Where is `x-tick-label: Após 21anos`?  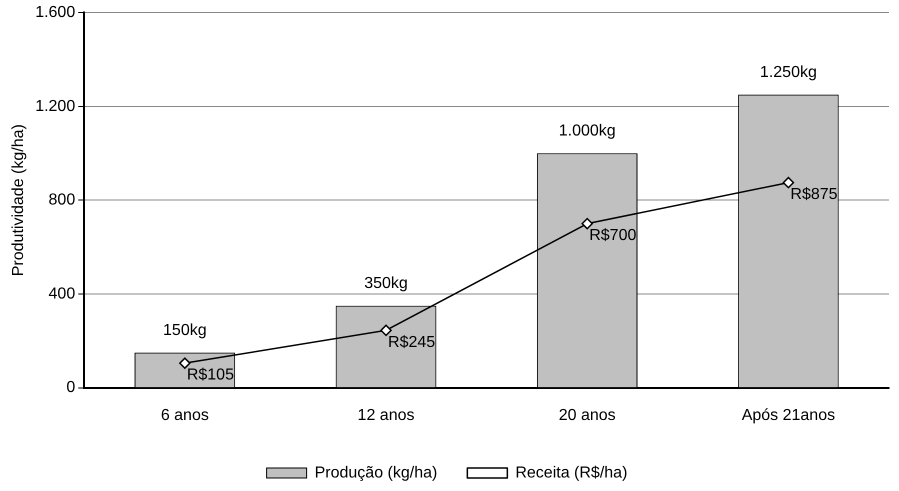
x-tick-label: Após 21anos is located at coordinates (789, 415).